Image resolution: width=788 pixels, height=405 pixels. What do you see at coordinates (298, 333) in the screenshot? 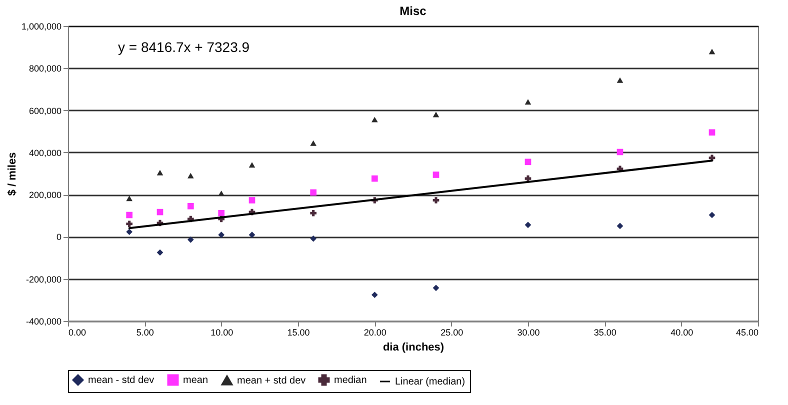
I see `x-tick-label: 15.00` at bounding box center [298, 333].